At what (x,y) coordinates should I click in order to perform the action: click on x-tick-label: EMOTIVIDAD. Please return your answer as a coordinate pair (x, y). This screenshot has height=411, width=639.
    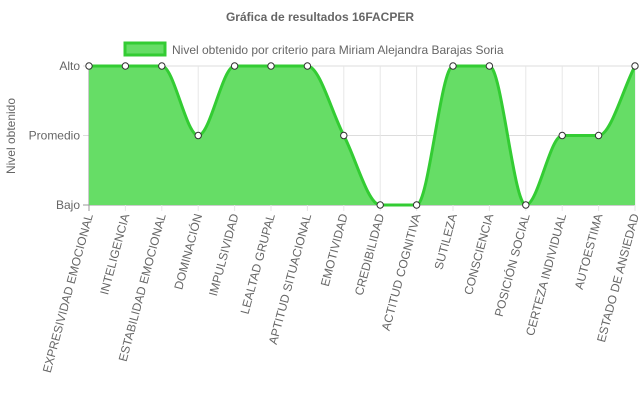
    Looking at the image, I should click on (334, 250).